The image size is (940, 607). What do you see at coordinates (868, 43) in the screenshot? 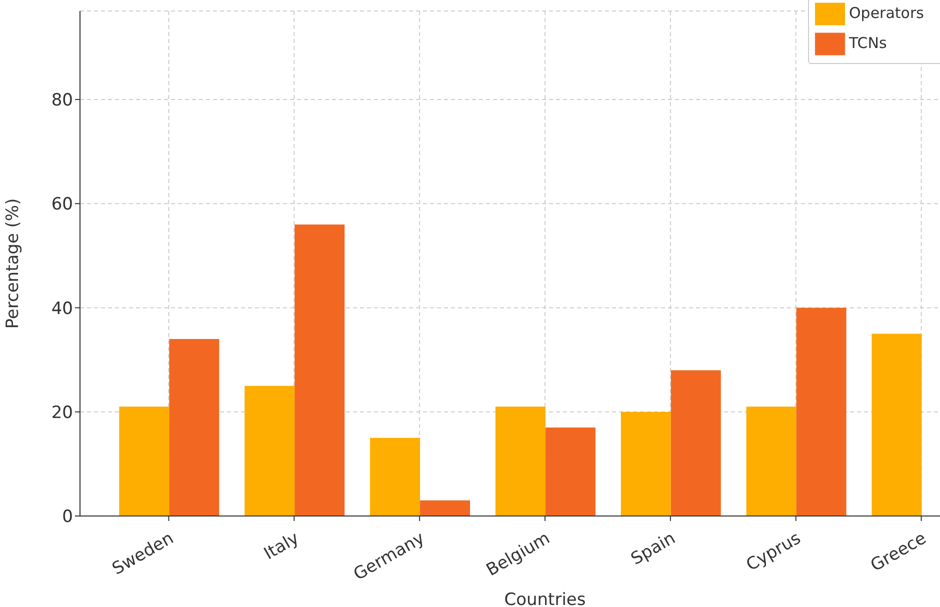
I see `legend-label: TCNs` at bounding box center [868, 43].